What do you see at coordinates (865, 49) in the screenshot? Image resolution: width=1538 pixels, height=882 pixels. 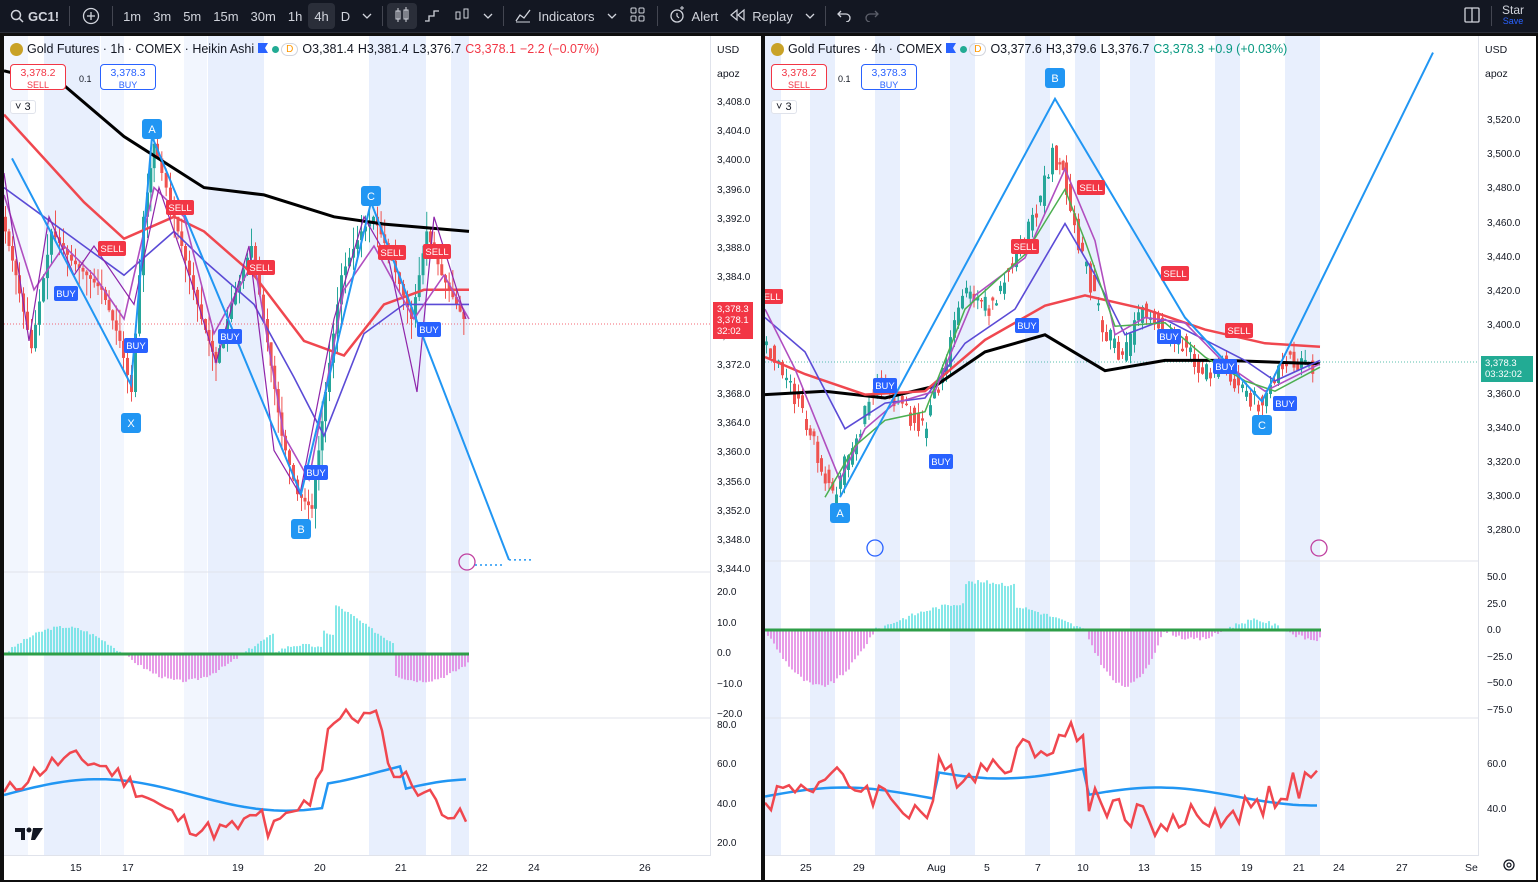 I see `chart-title: Gold Futures · 4h · COMEX` at bounding box center [865, 49].